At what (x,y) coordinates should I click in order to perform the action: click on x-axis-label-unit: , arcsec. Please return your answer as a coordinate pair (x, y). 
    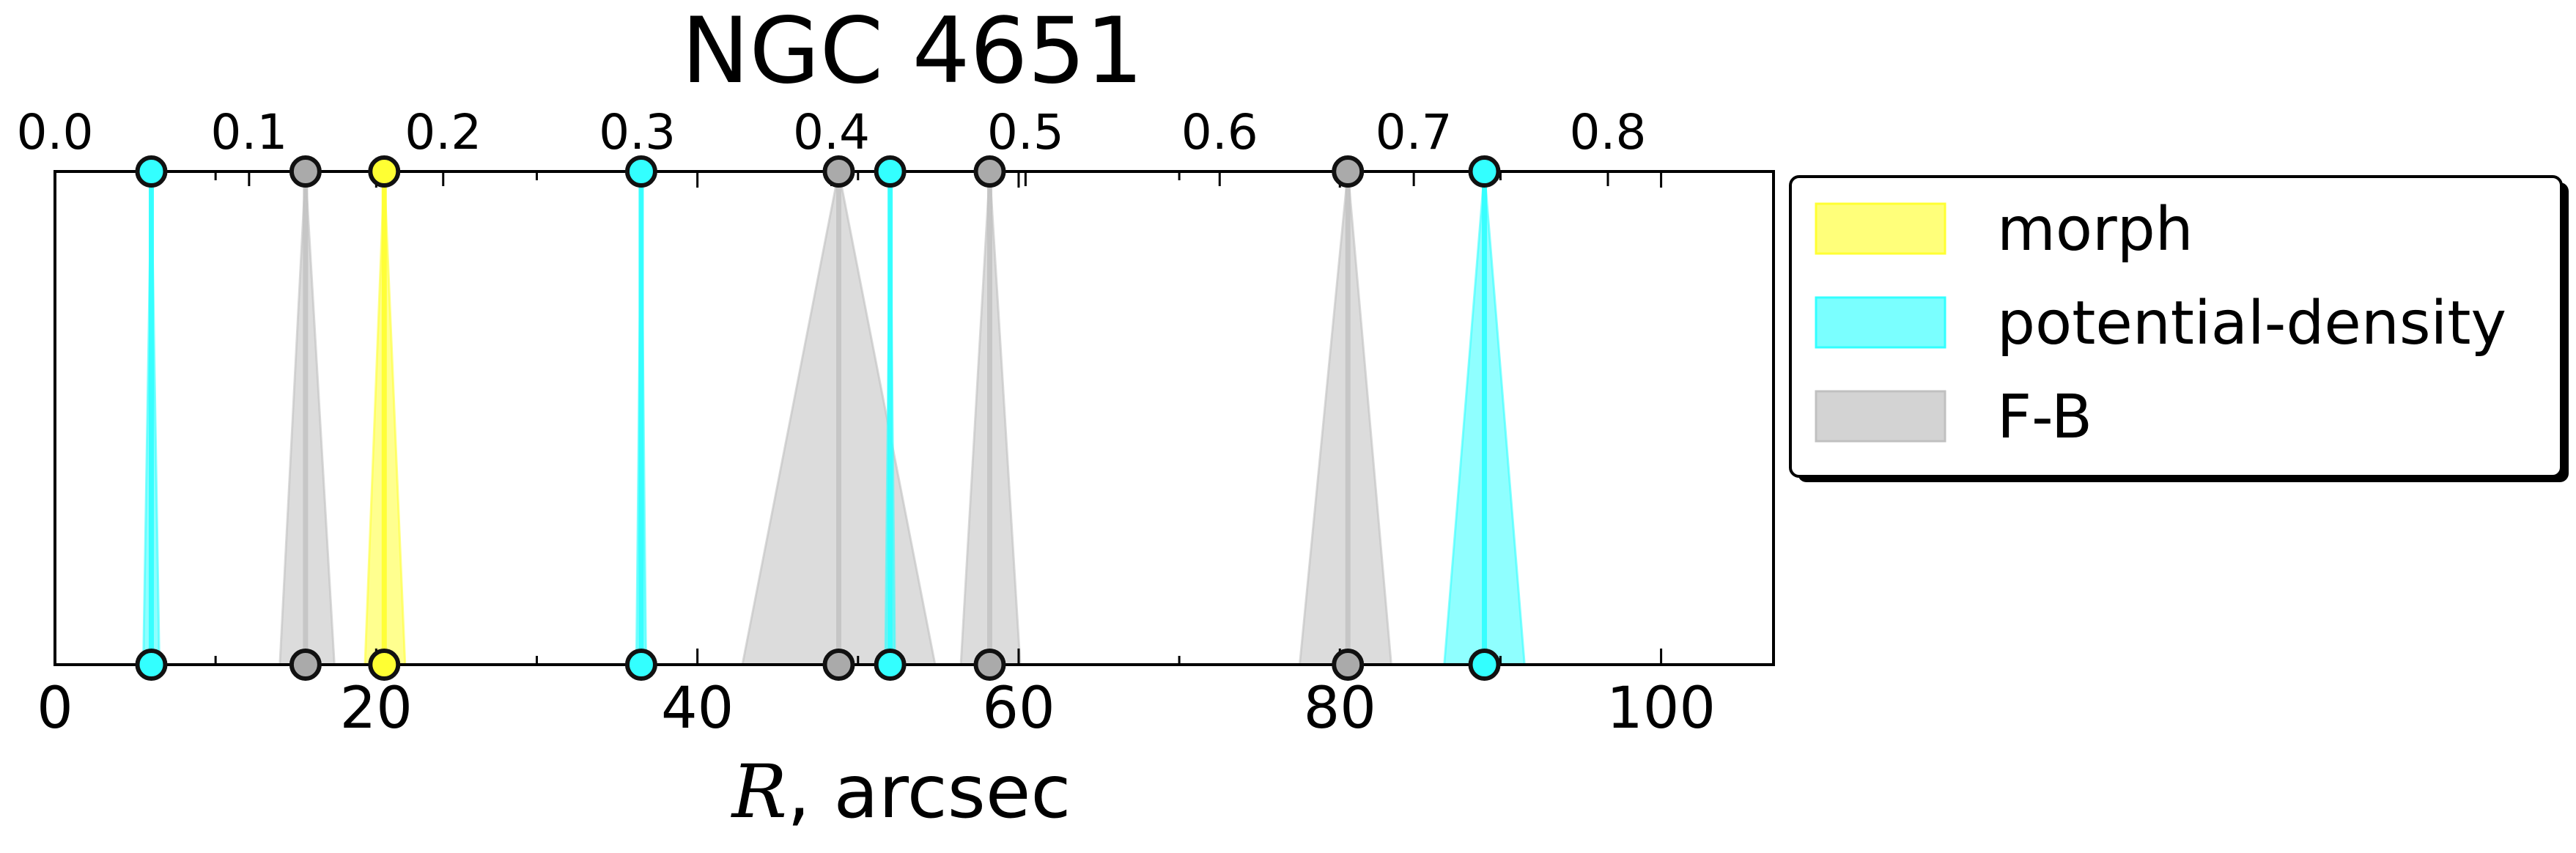
    Looking at the image, I should click on (929, 792).